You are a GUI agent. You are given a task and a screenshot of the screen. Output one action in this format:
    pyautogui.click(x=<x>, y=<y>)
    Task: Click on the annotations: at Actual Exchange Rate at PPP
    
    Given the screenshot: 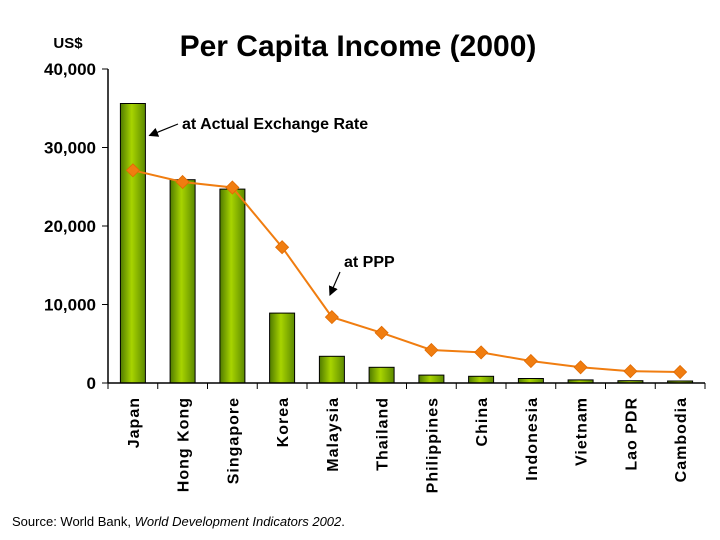 What is the action you would take?
    pyautogui.click(x=271, y=206)
    